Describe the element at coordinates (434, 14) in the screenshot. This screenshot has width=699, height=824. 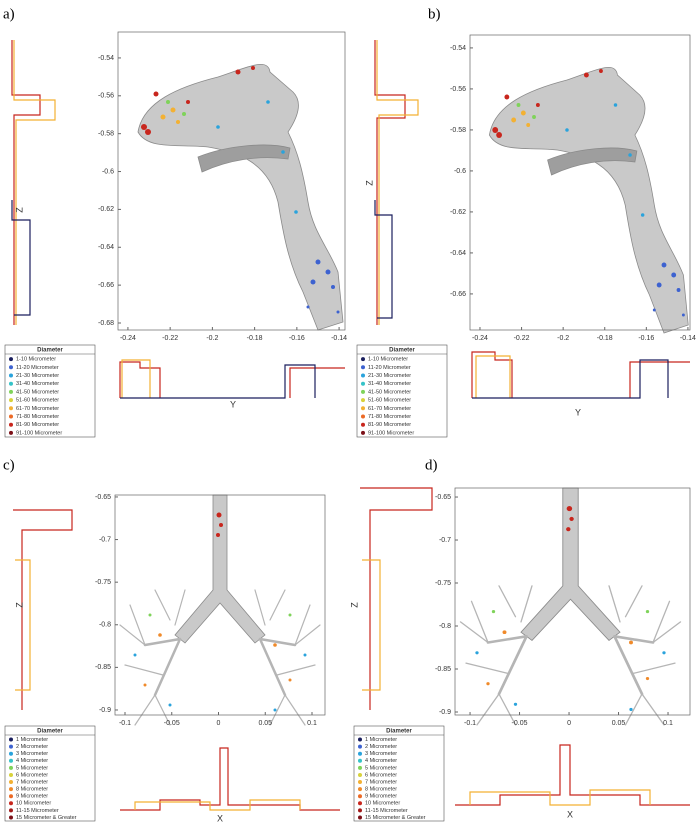
I see `panel-label: b)` at that location.